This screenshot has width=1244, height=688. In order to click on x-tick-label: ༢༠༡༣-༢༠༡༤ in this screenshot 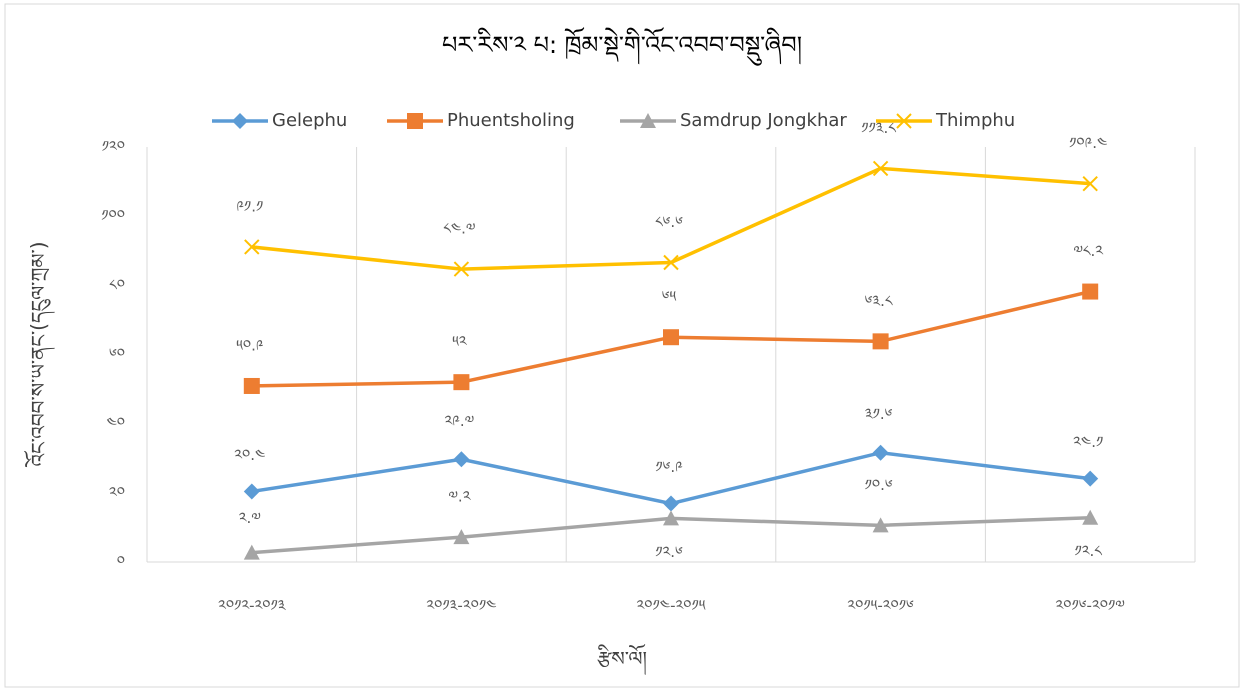, I will do `click(461, 606)`.